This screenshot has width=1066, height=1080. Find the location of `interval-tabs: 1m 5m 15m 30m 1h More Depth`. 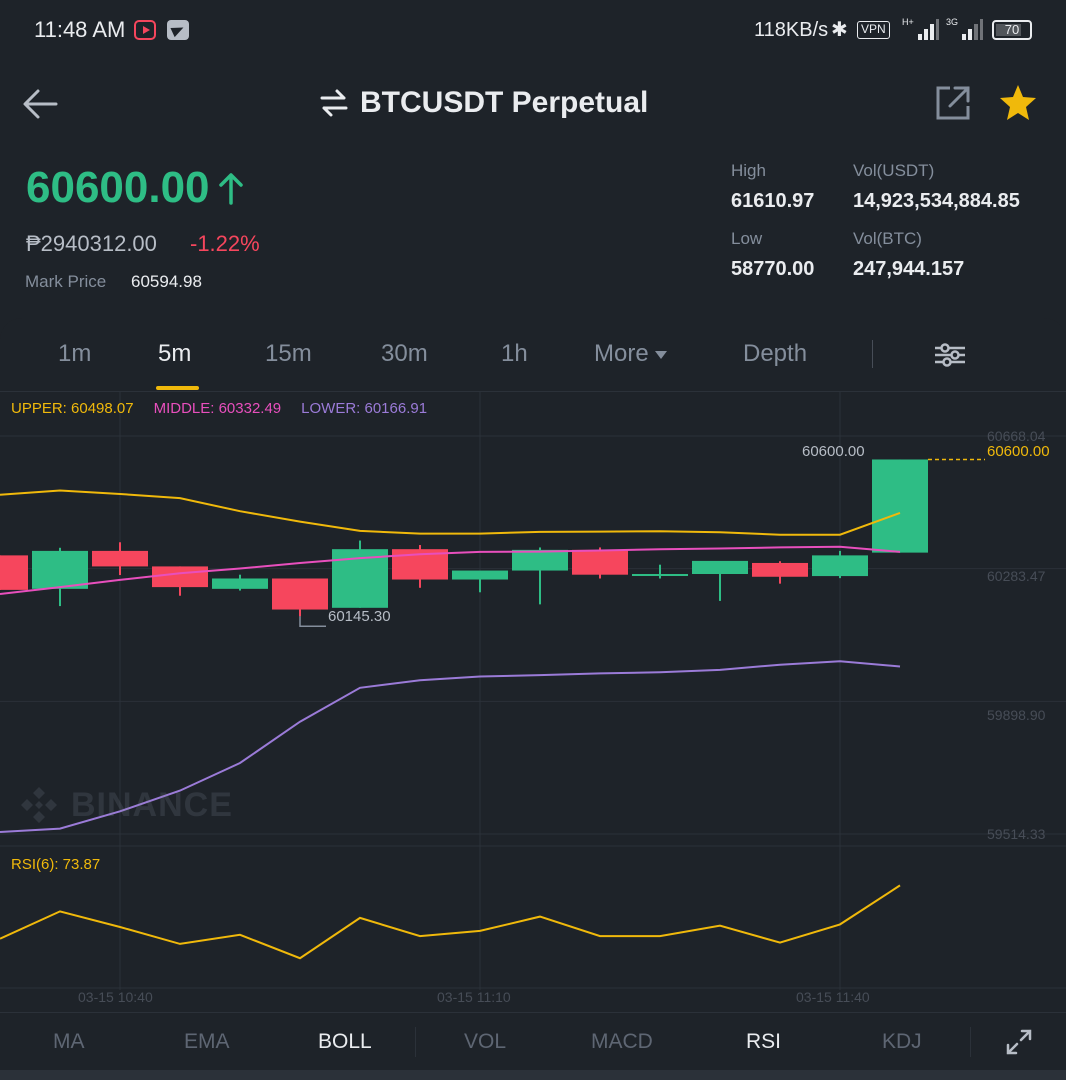

interval-tabs: 1m 5m 15m 30m 1h More Depth is located at coordinates (533, 355).